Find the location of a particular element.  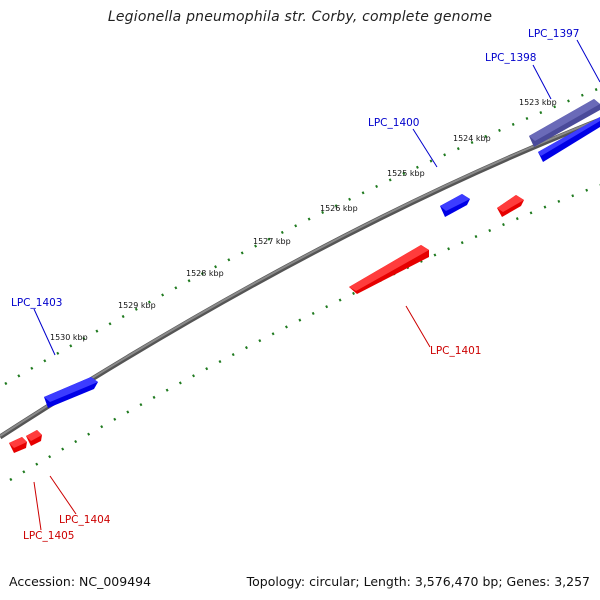

accession-text: Accession: NC_009494 is located at coordinates (80, 581).